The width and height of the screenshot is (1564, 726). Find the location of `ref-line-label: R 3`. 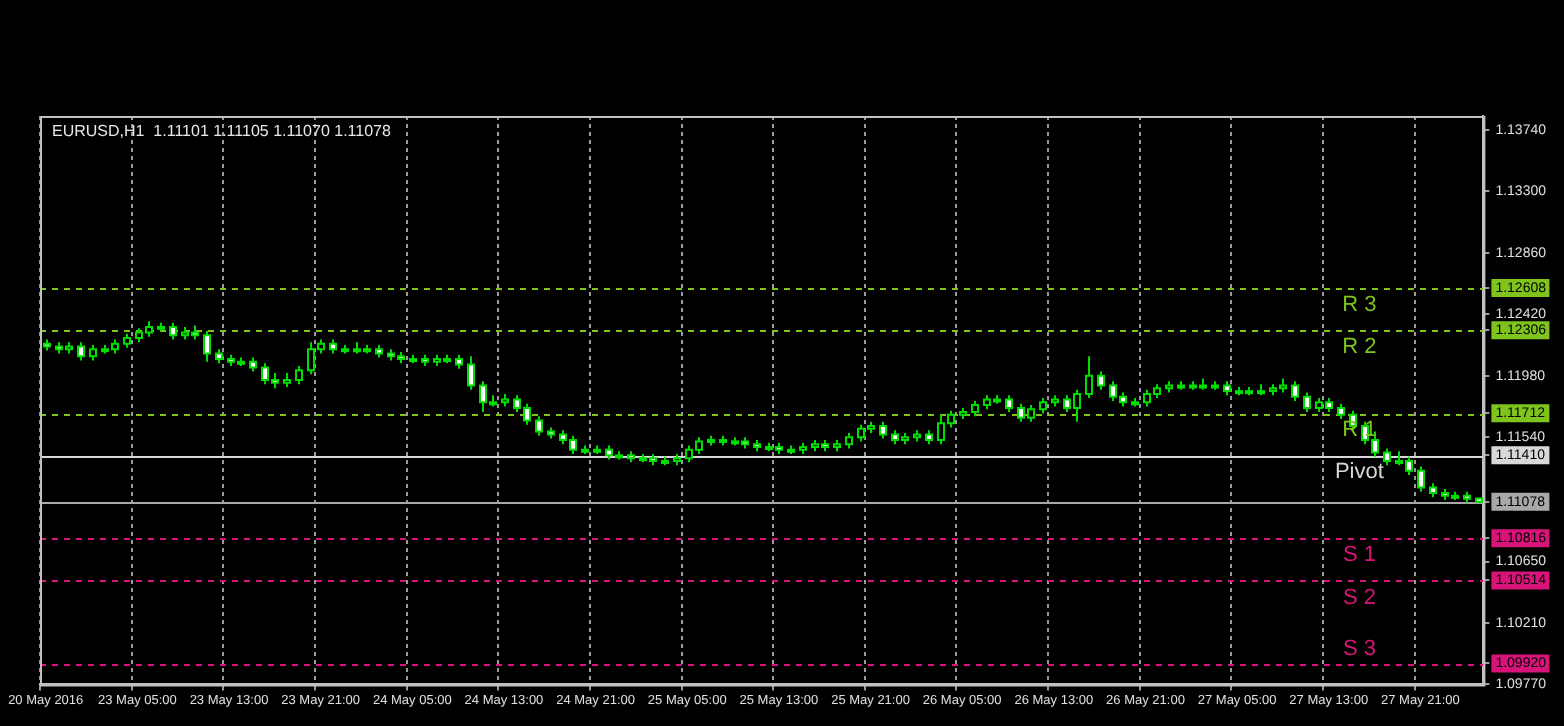

ref-line-label: R 3 is located at coordinates (1359, 305).